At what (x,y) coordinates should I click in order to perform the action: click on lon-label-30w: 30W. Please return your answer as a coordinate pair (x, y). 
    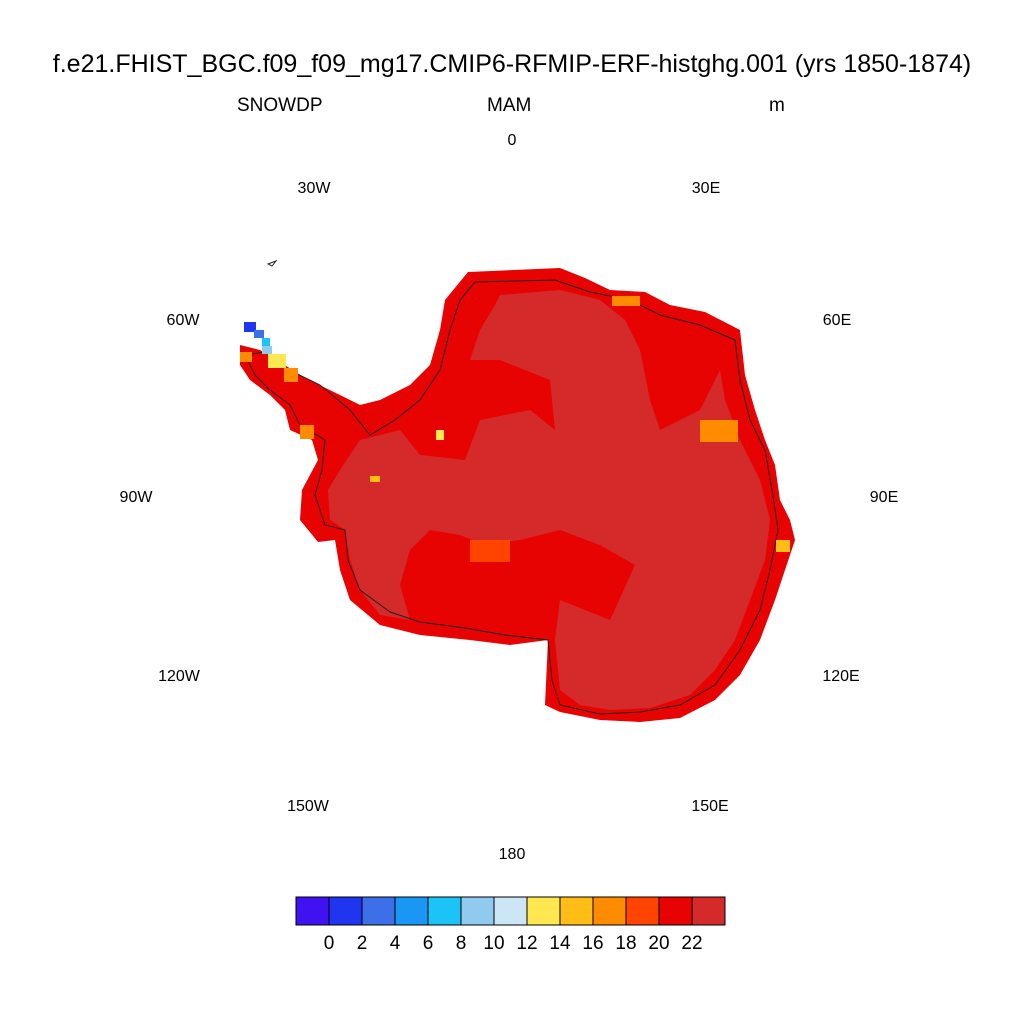
    Looking at the image, I should click on (314, 188).